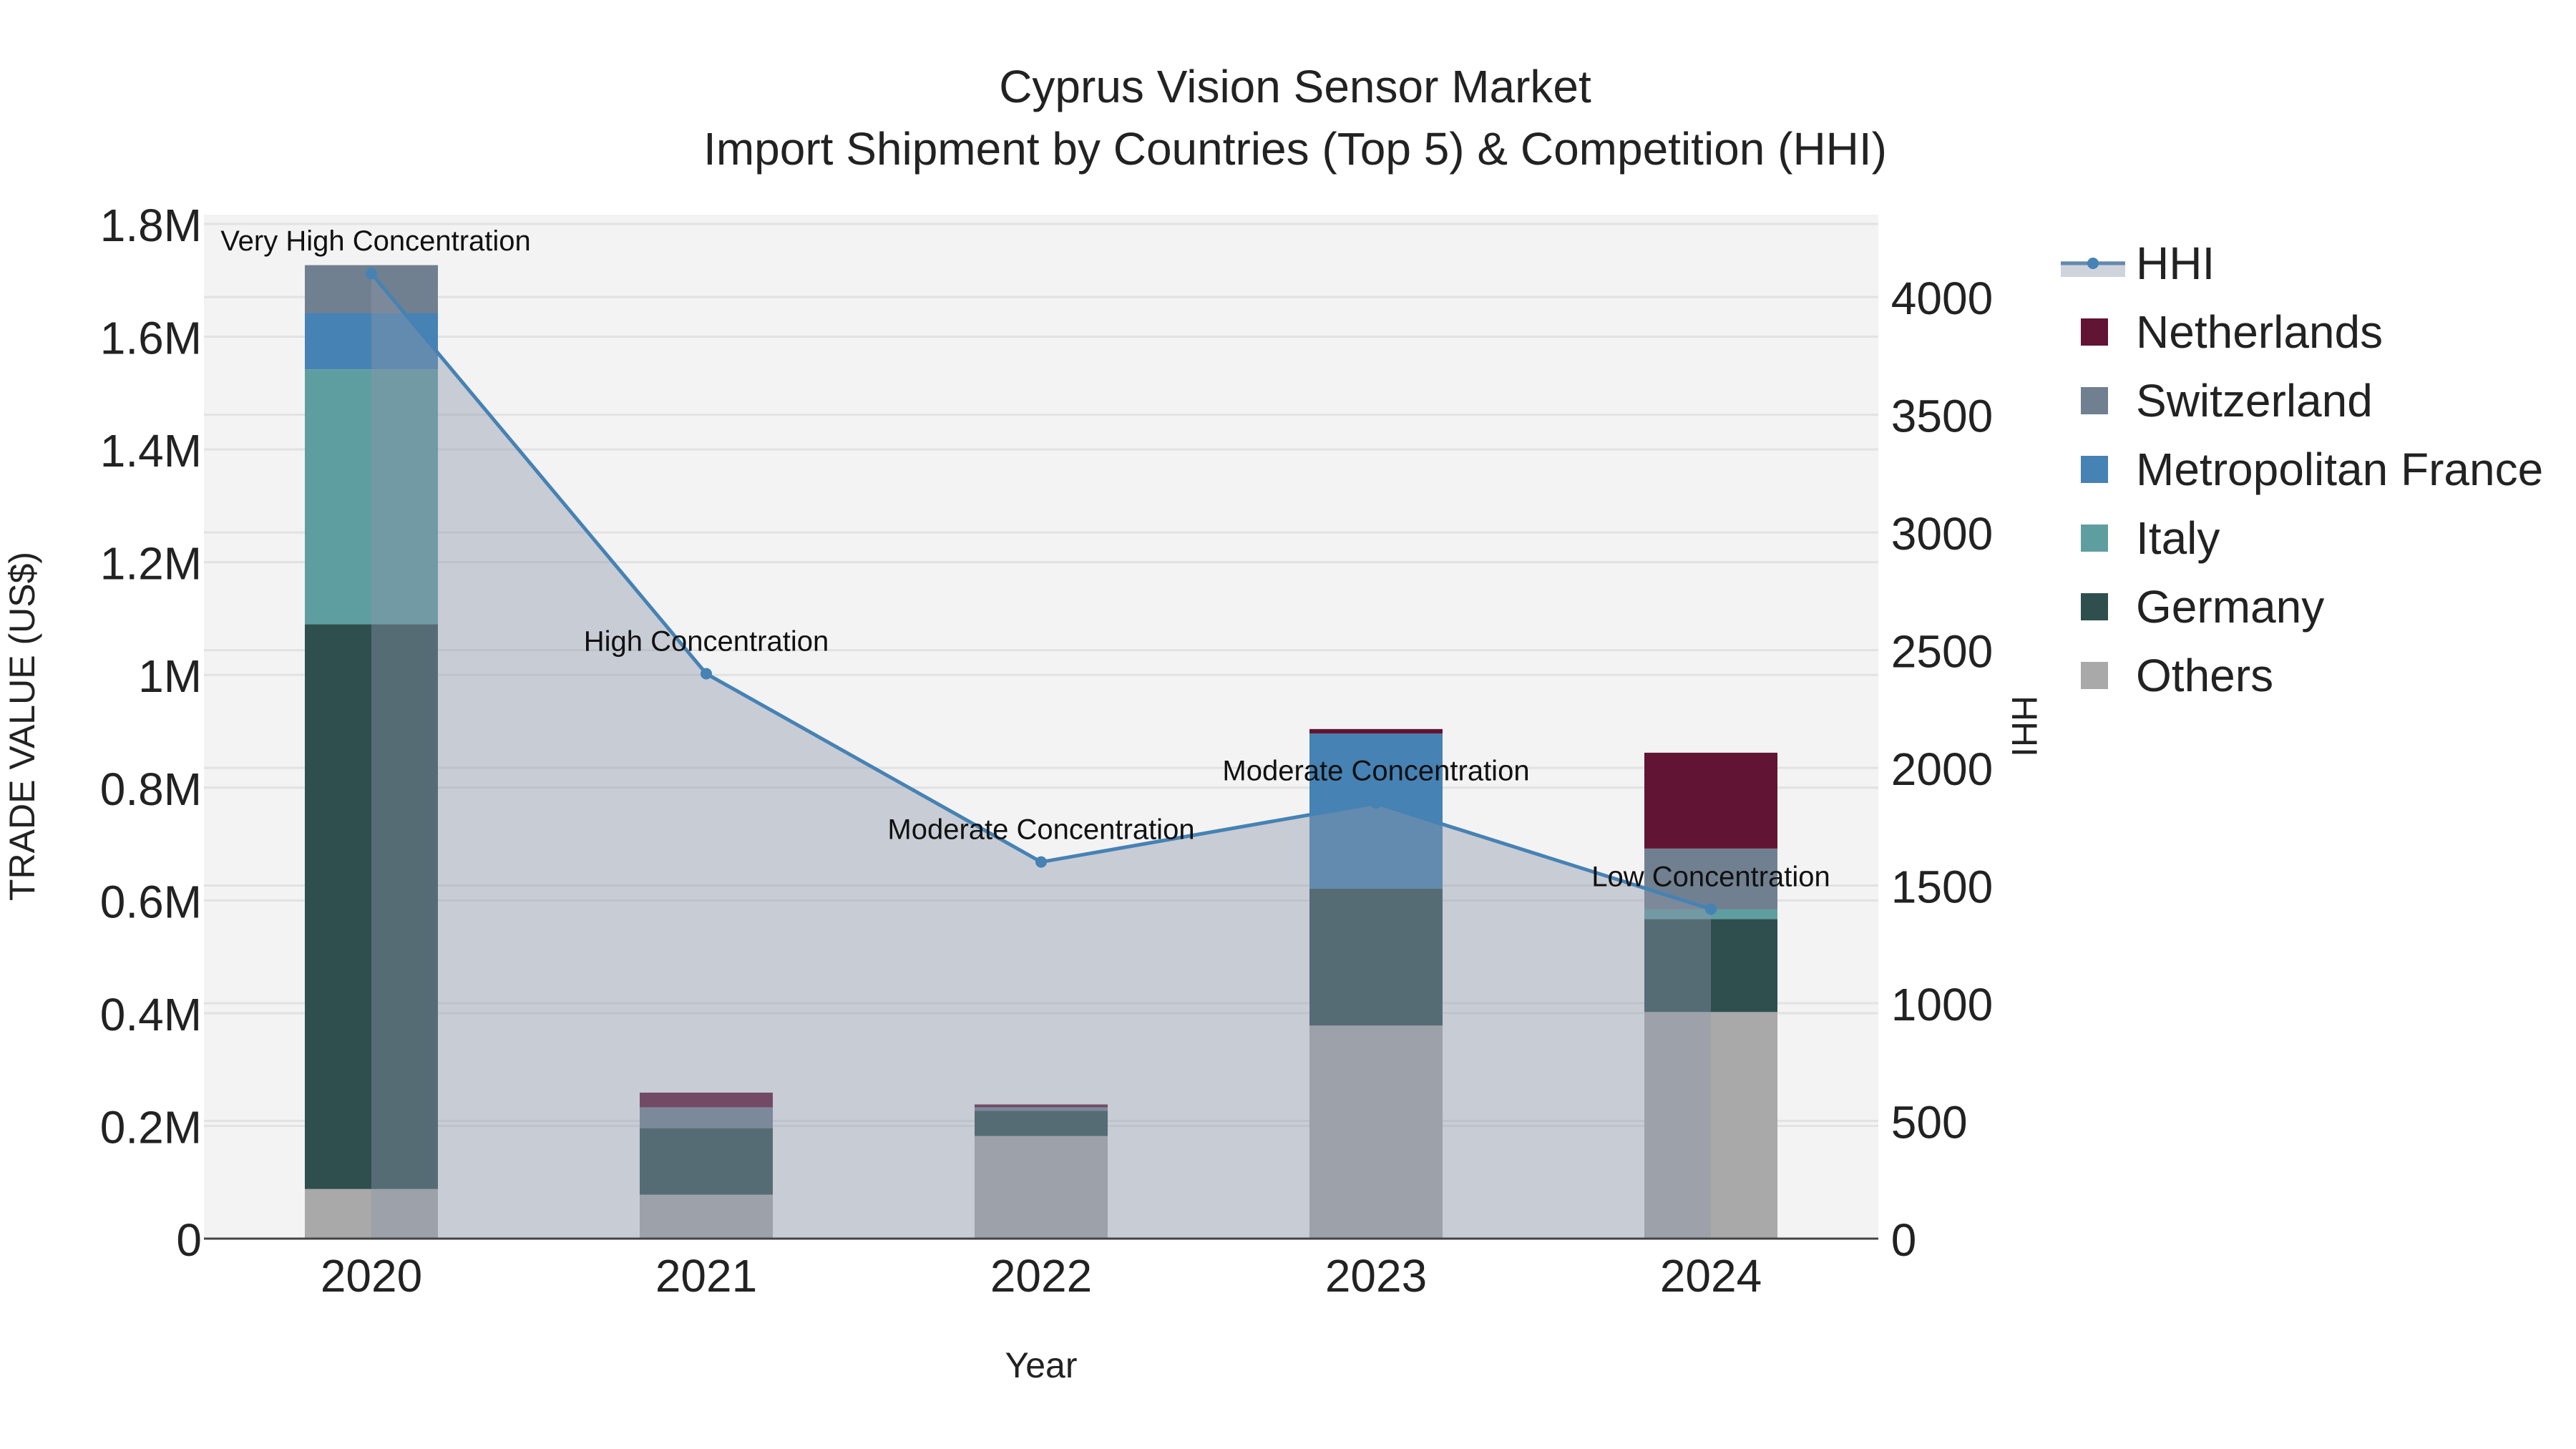 Image resolution: width=2576 pixels, height=1449 pixels. I want to click on x-axis-title: Year, so click(1041, 1365).